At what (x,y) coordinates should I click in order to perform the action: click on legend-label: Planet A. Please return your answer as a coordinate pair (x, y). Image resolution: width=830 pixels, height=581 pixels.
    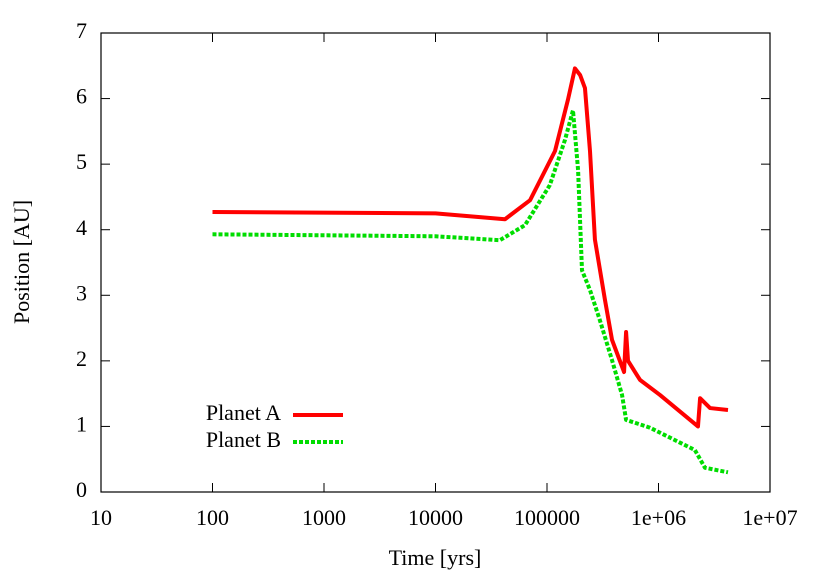
    Looking at the image, I should click on (243, 412).